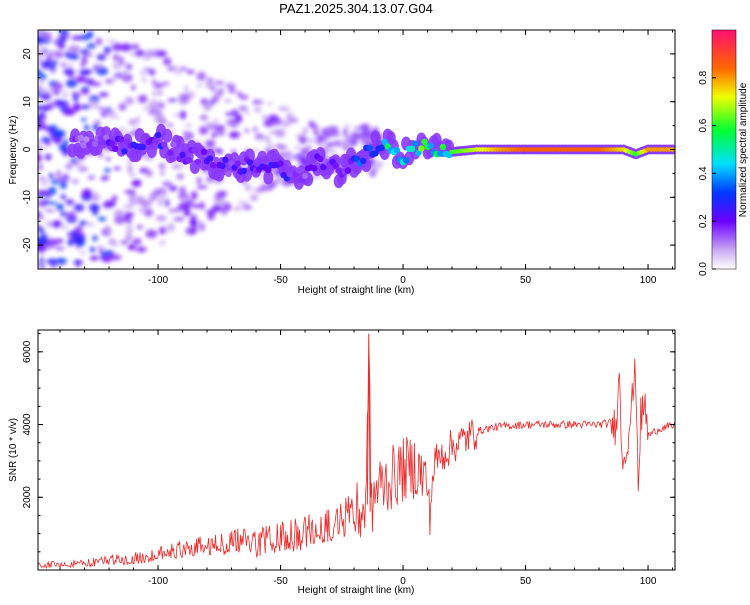  Describe the element at coordinates (27, 197) in the screenshot. I see `top-y-tick-label: -10` at that location.